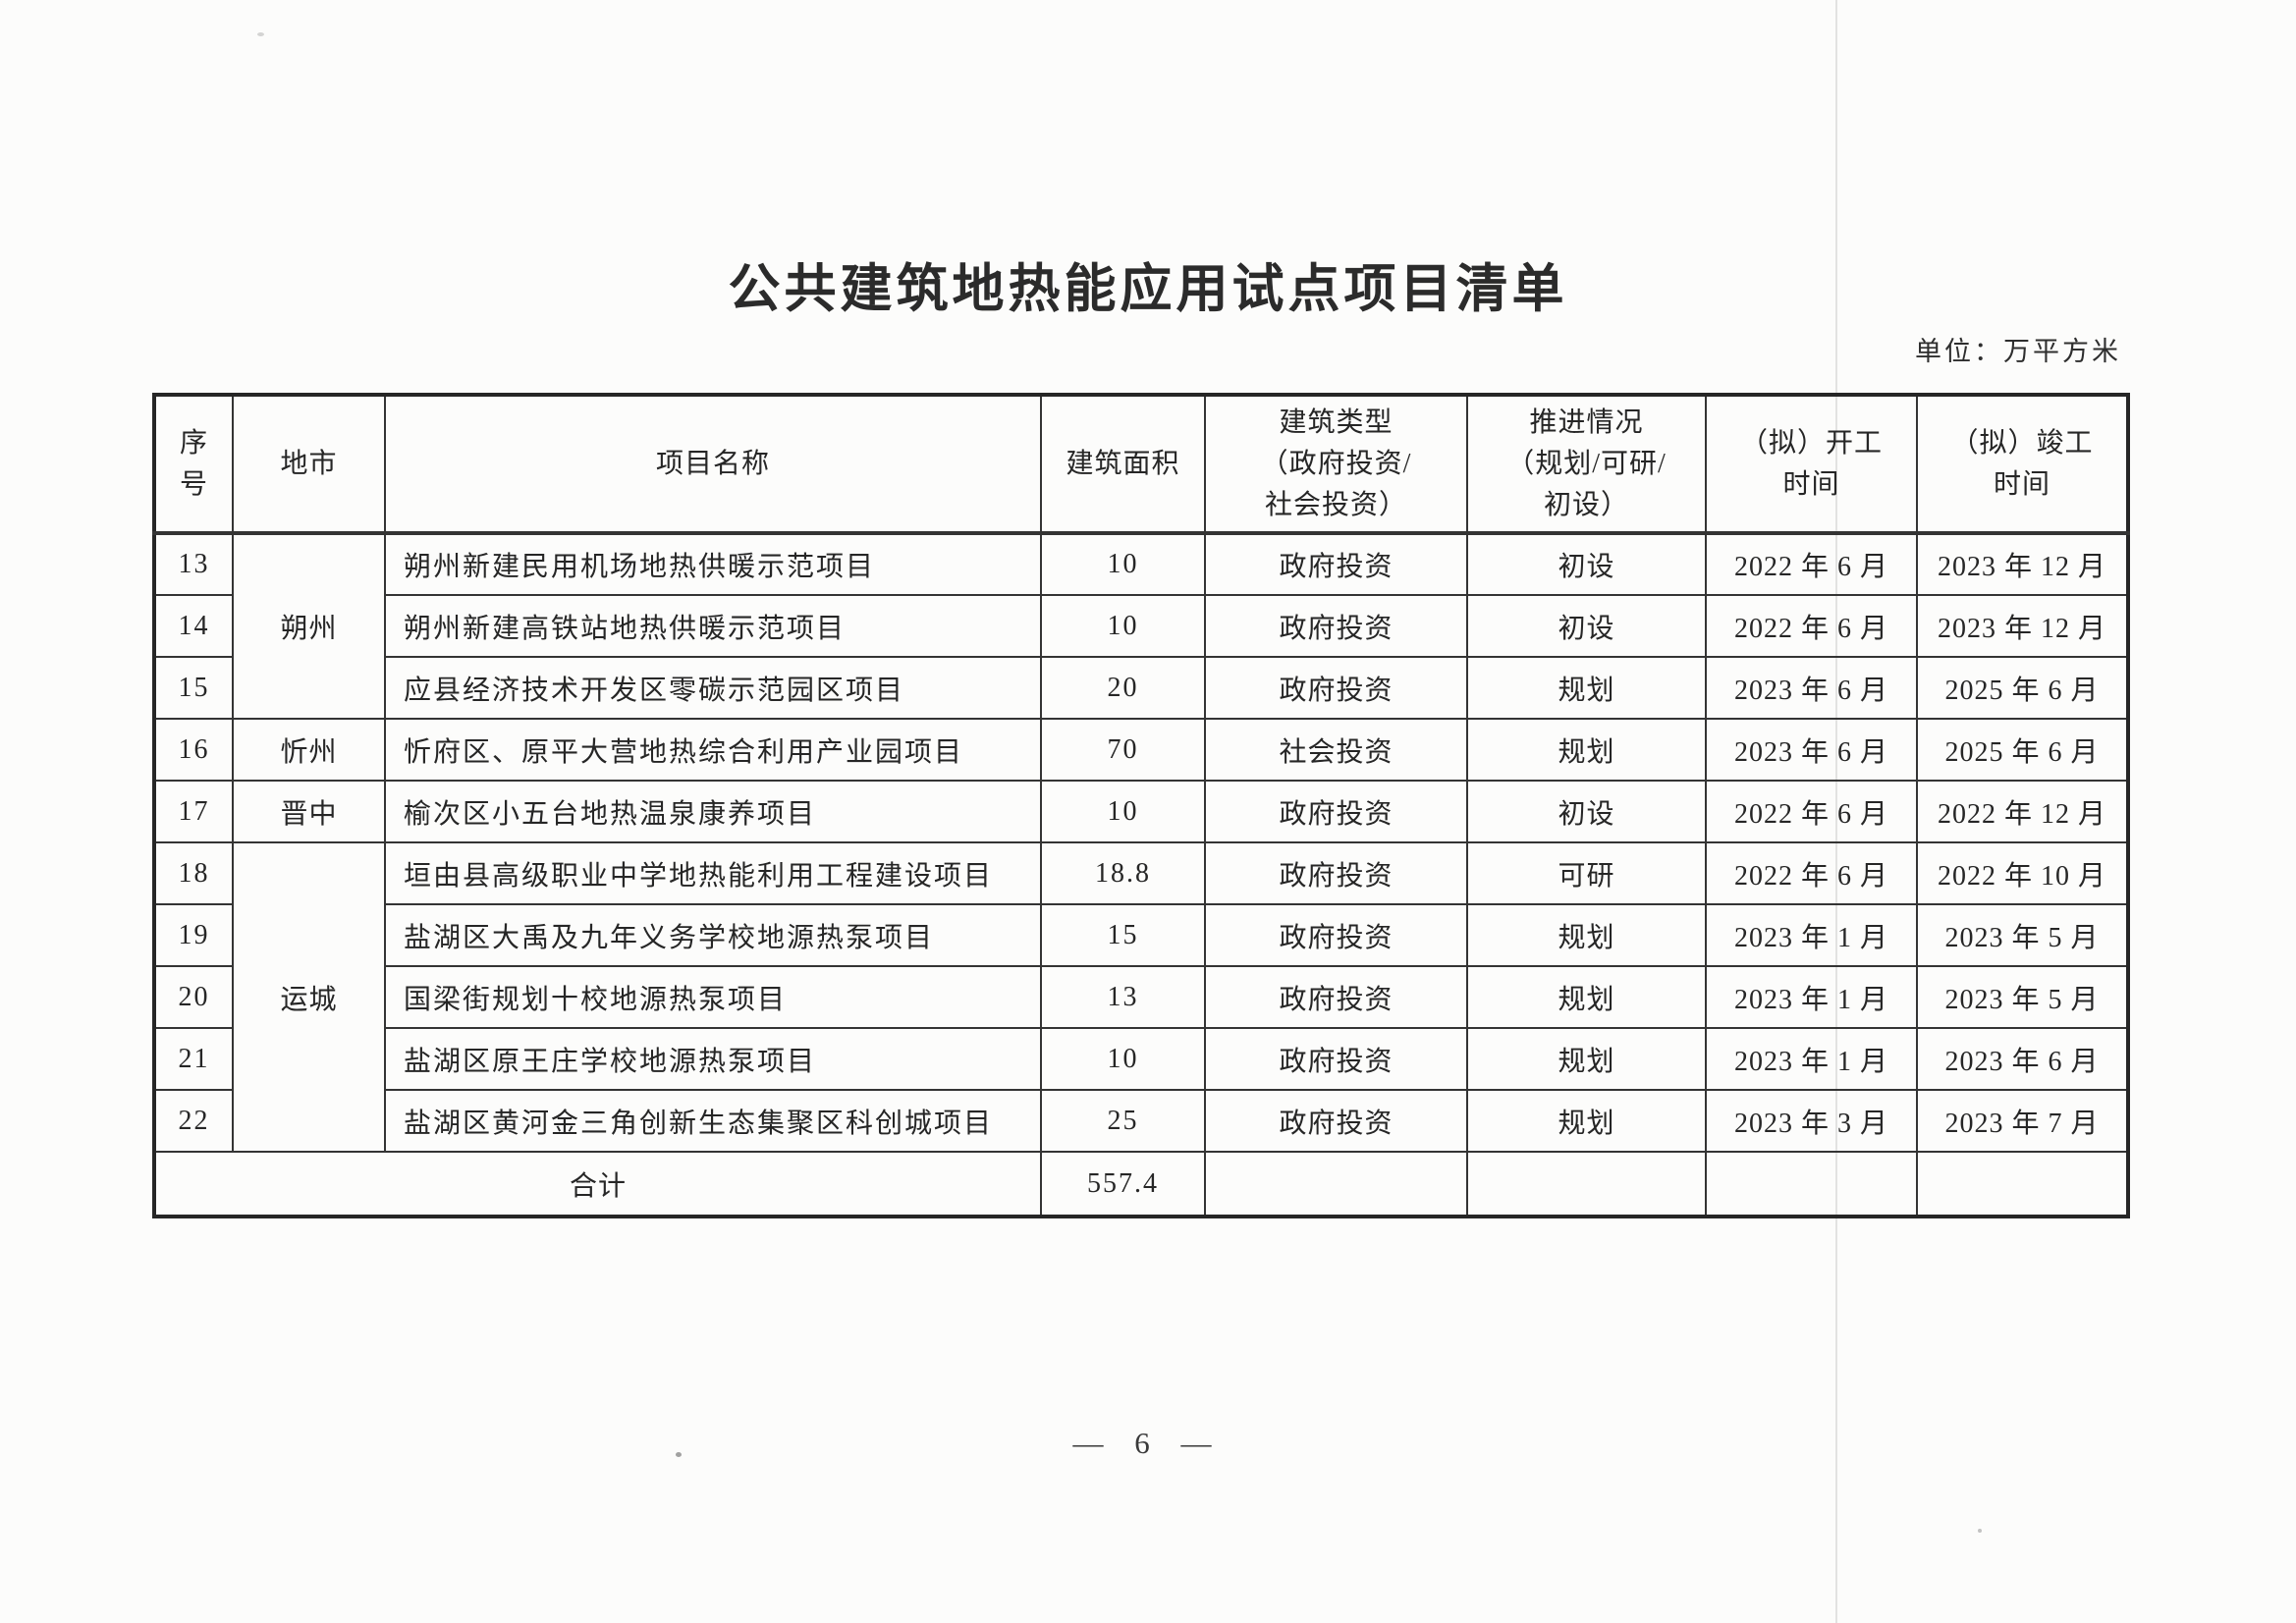 Image resolution: width=2296 pixels, height=1623 pixels. I want to click on status-cell: 可研, so click(1586, 873).